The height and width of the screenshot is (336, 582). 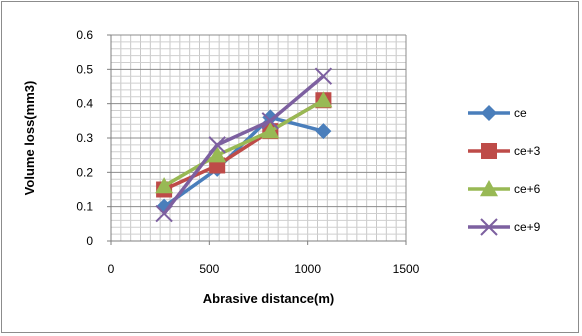 I want to click on series-ce, so click(x=244, y=162).